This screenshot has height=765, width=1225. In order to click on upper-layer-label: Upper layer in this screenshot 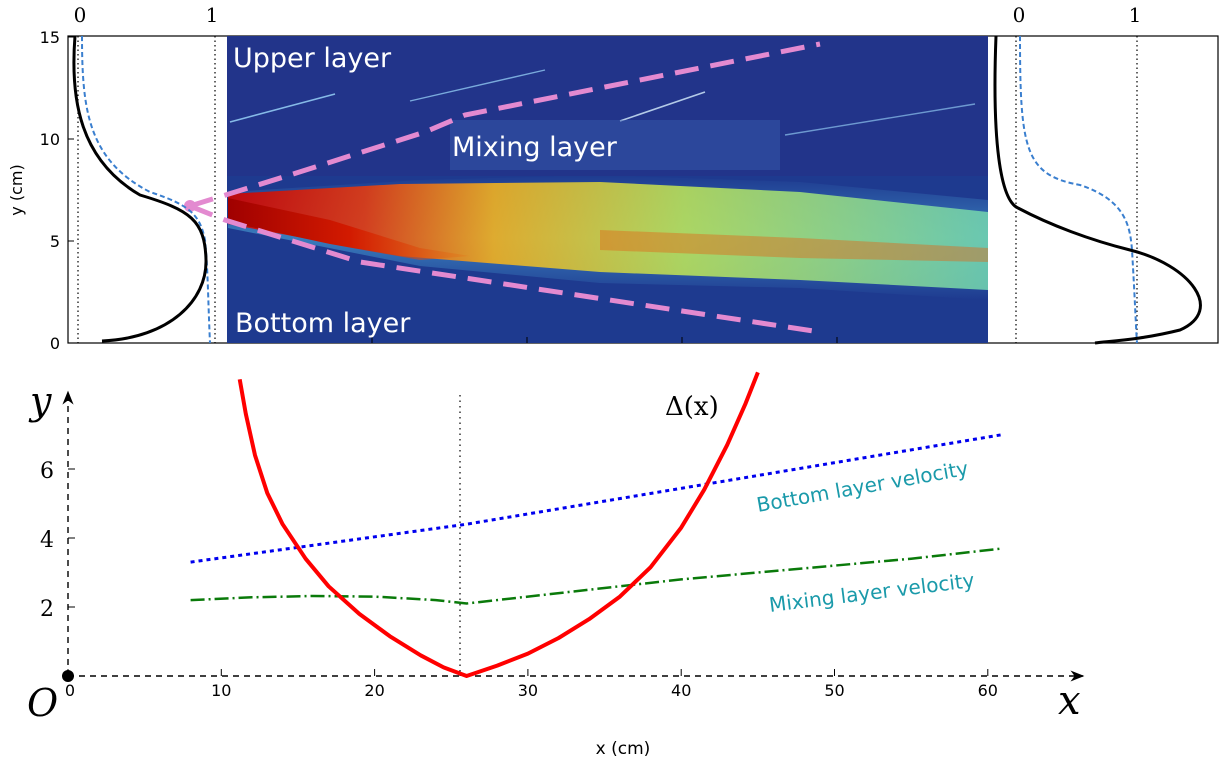, I will do `click(312, 58)`.